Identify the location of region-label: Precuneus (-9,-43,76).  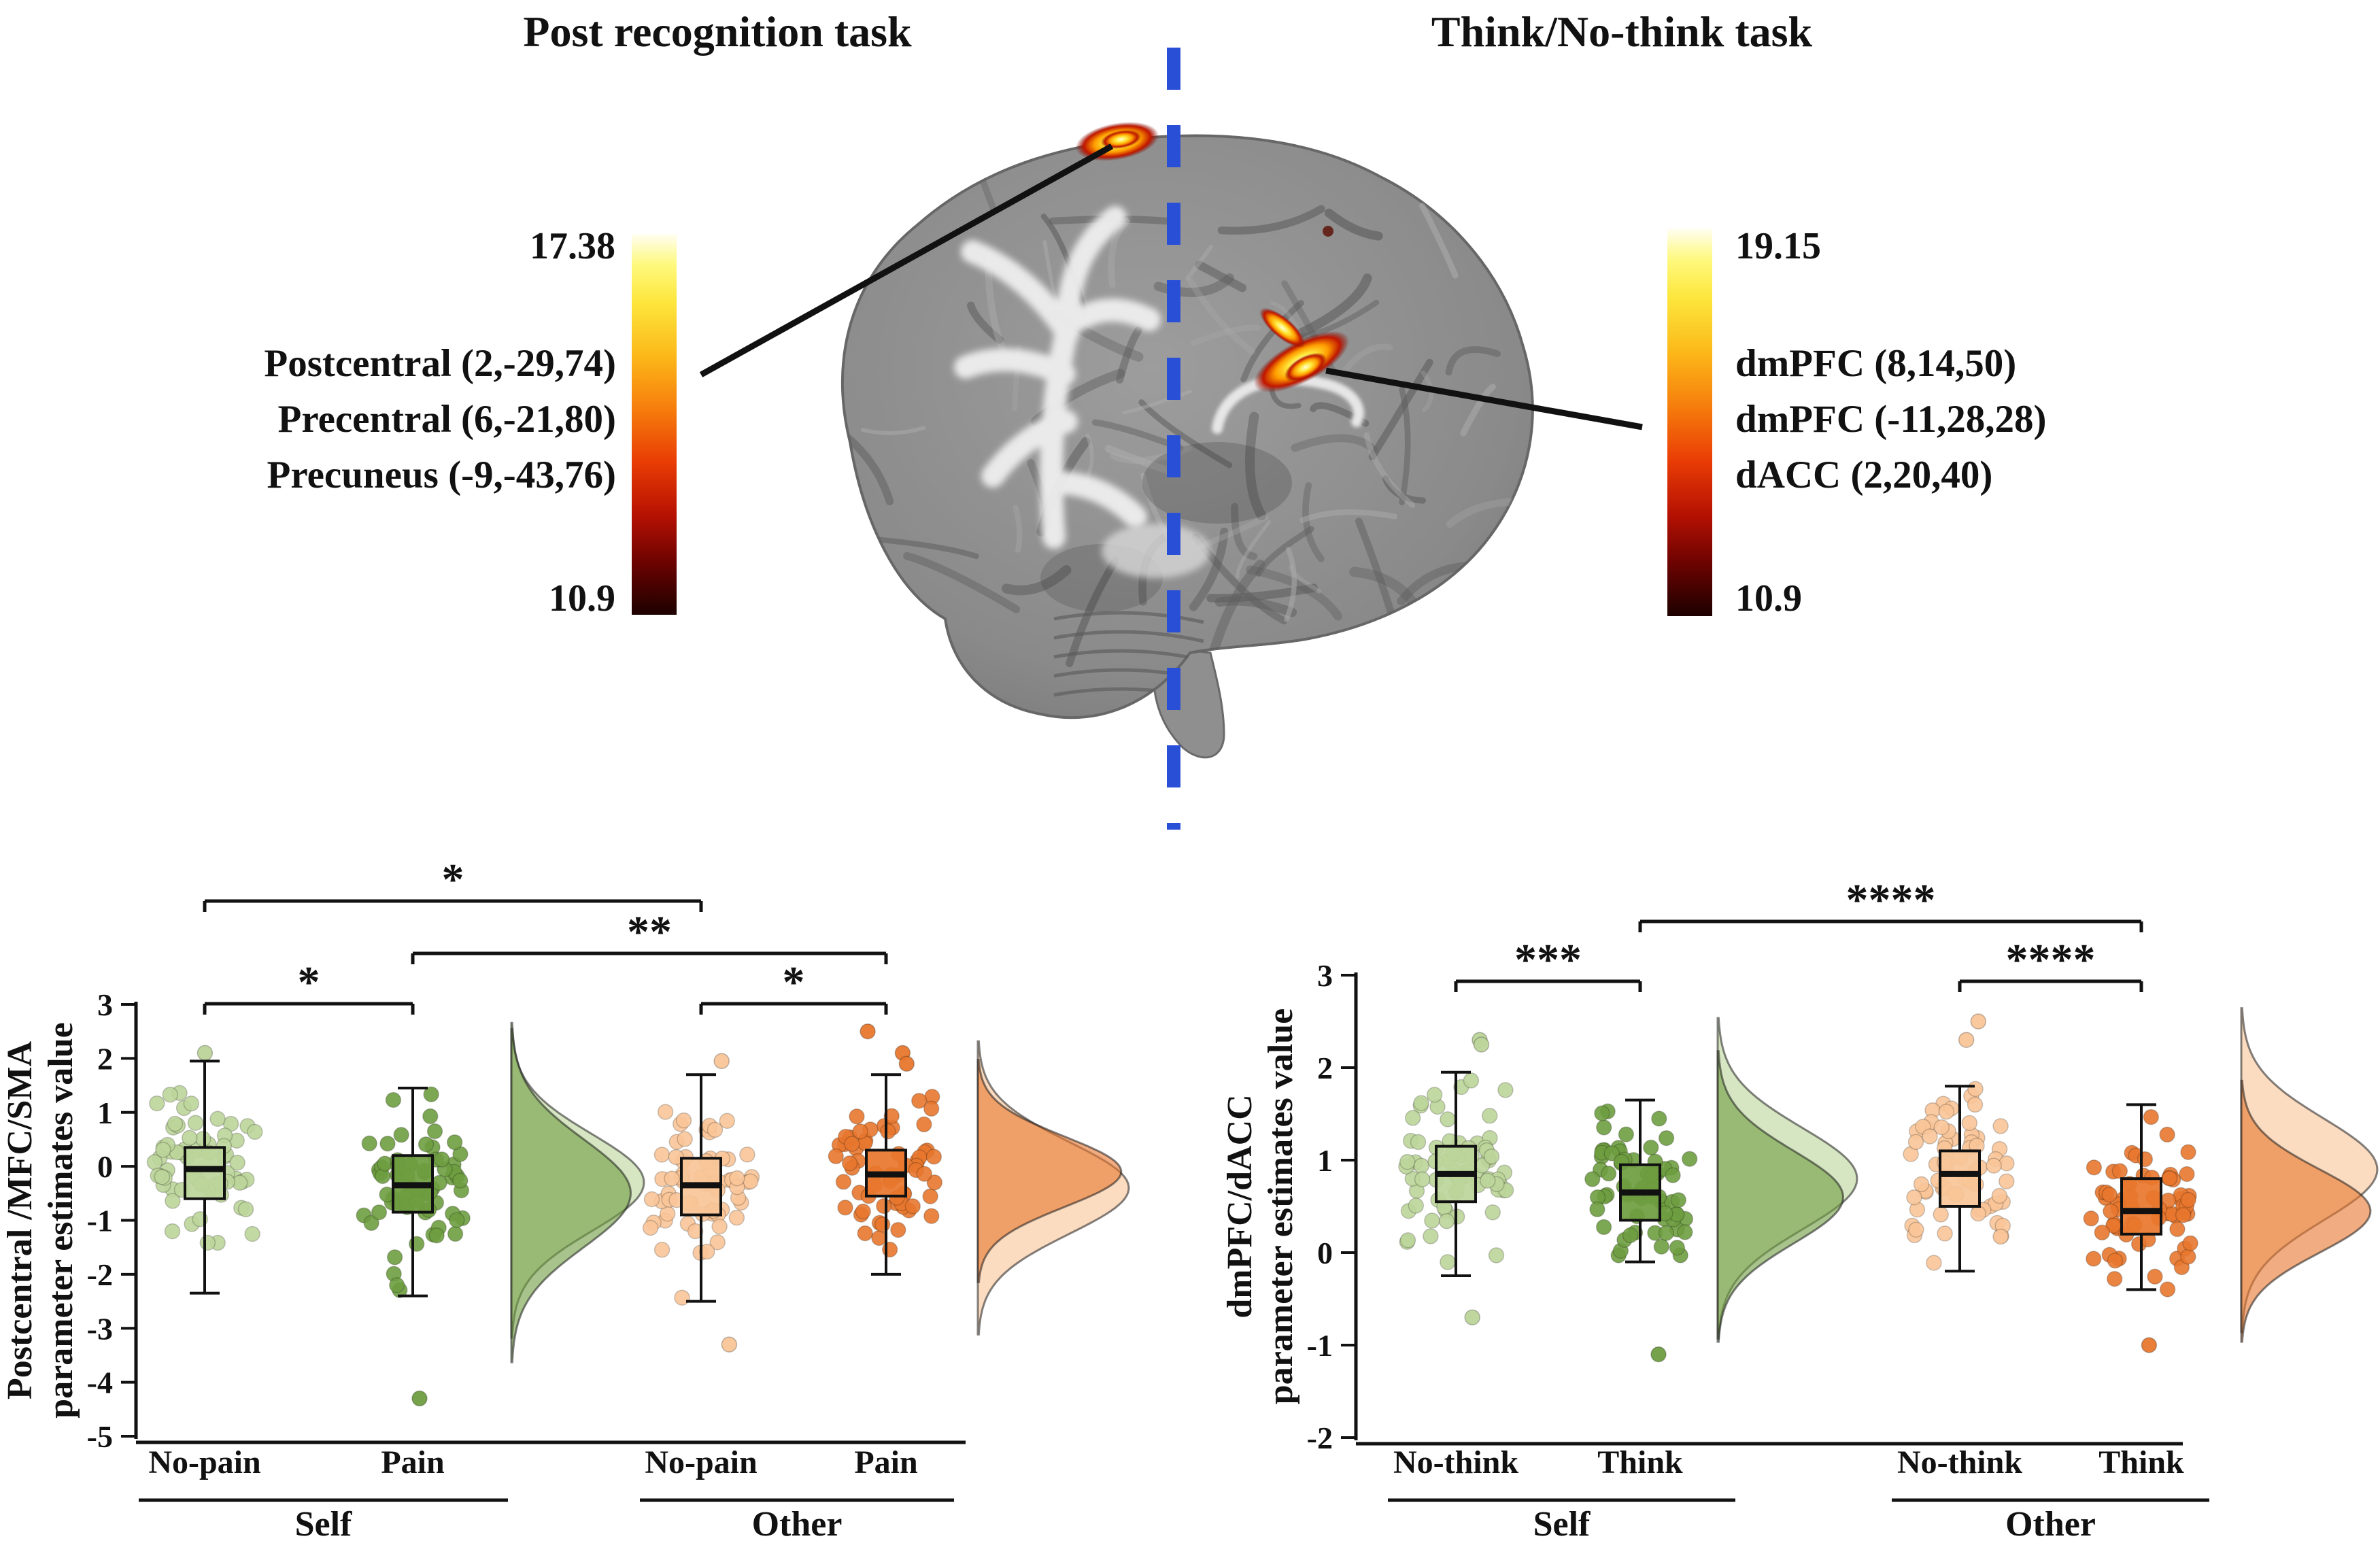
(442, 475).